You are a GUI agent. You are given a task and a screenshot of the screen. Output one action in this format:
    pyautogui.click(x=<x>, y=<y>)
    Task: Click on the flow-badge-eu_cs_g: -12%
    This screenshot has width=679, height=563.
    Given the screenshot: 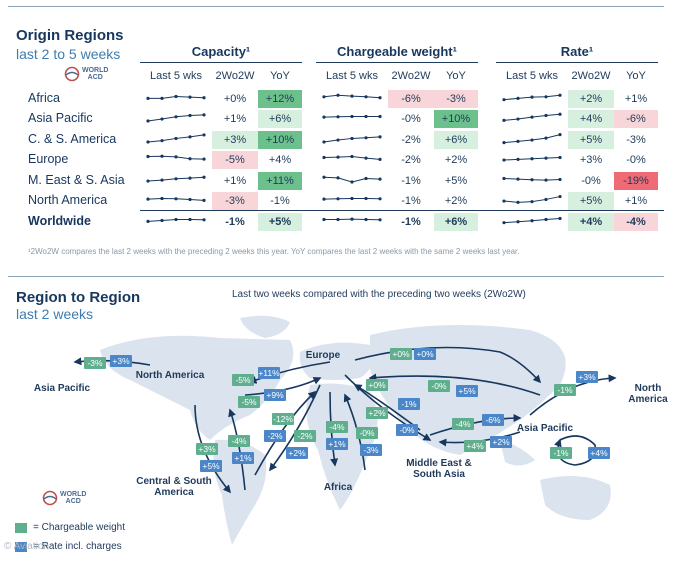 What is the action you would take?
    pyautogui.click(x=283, y=419)
    